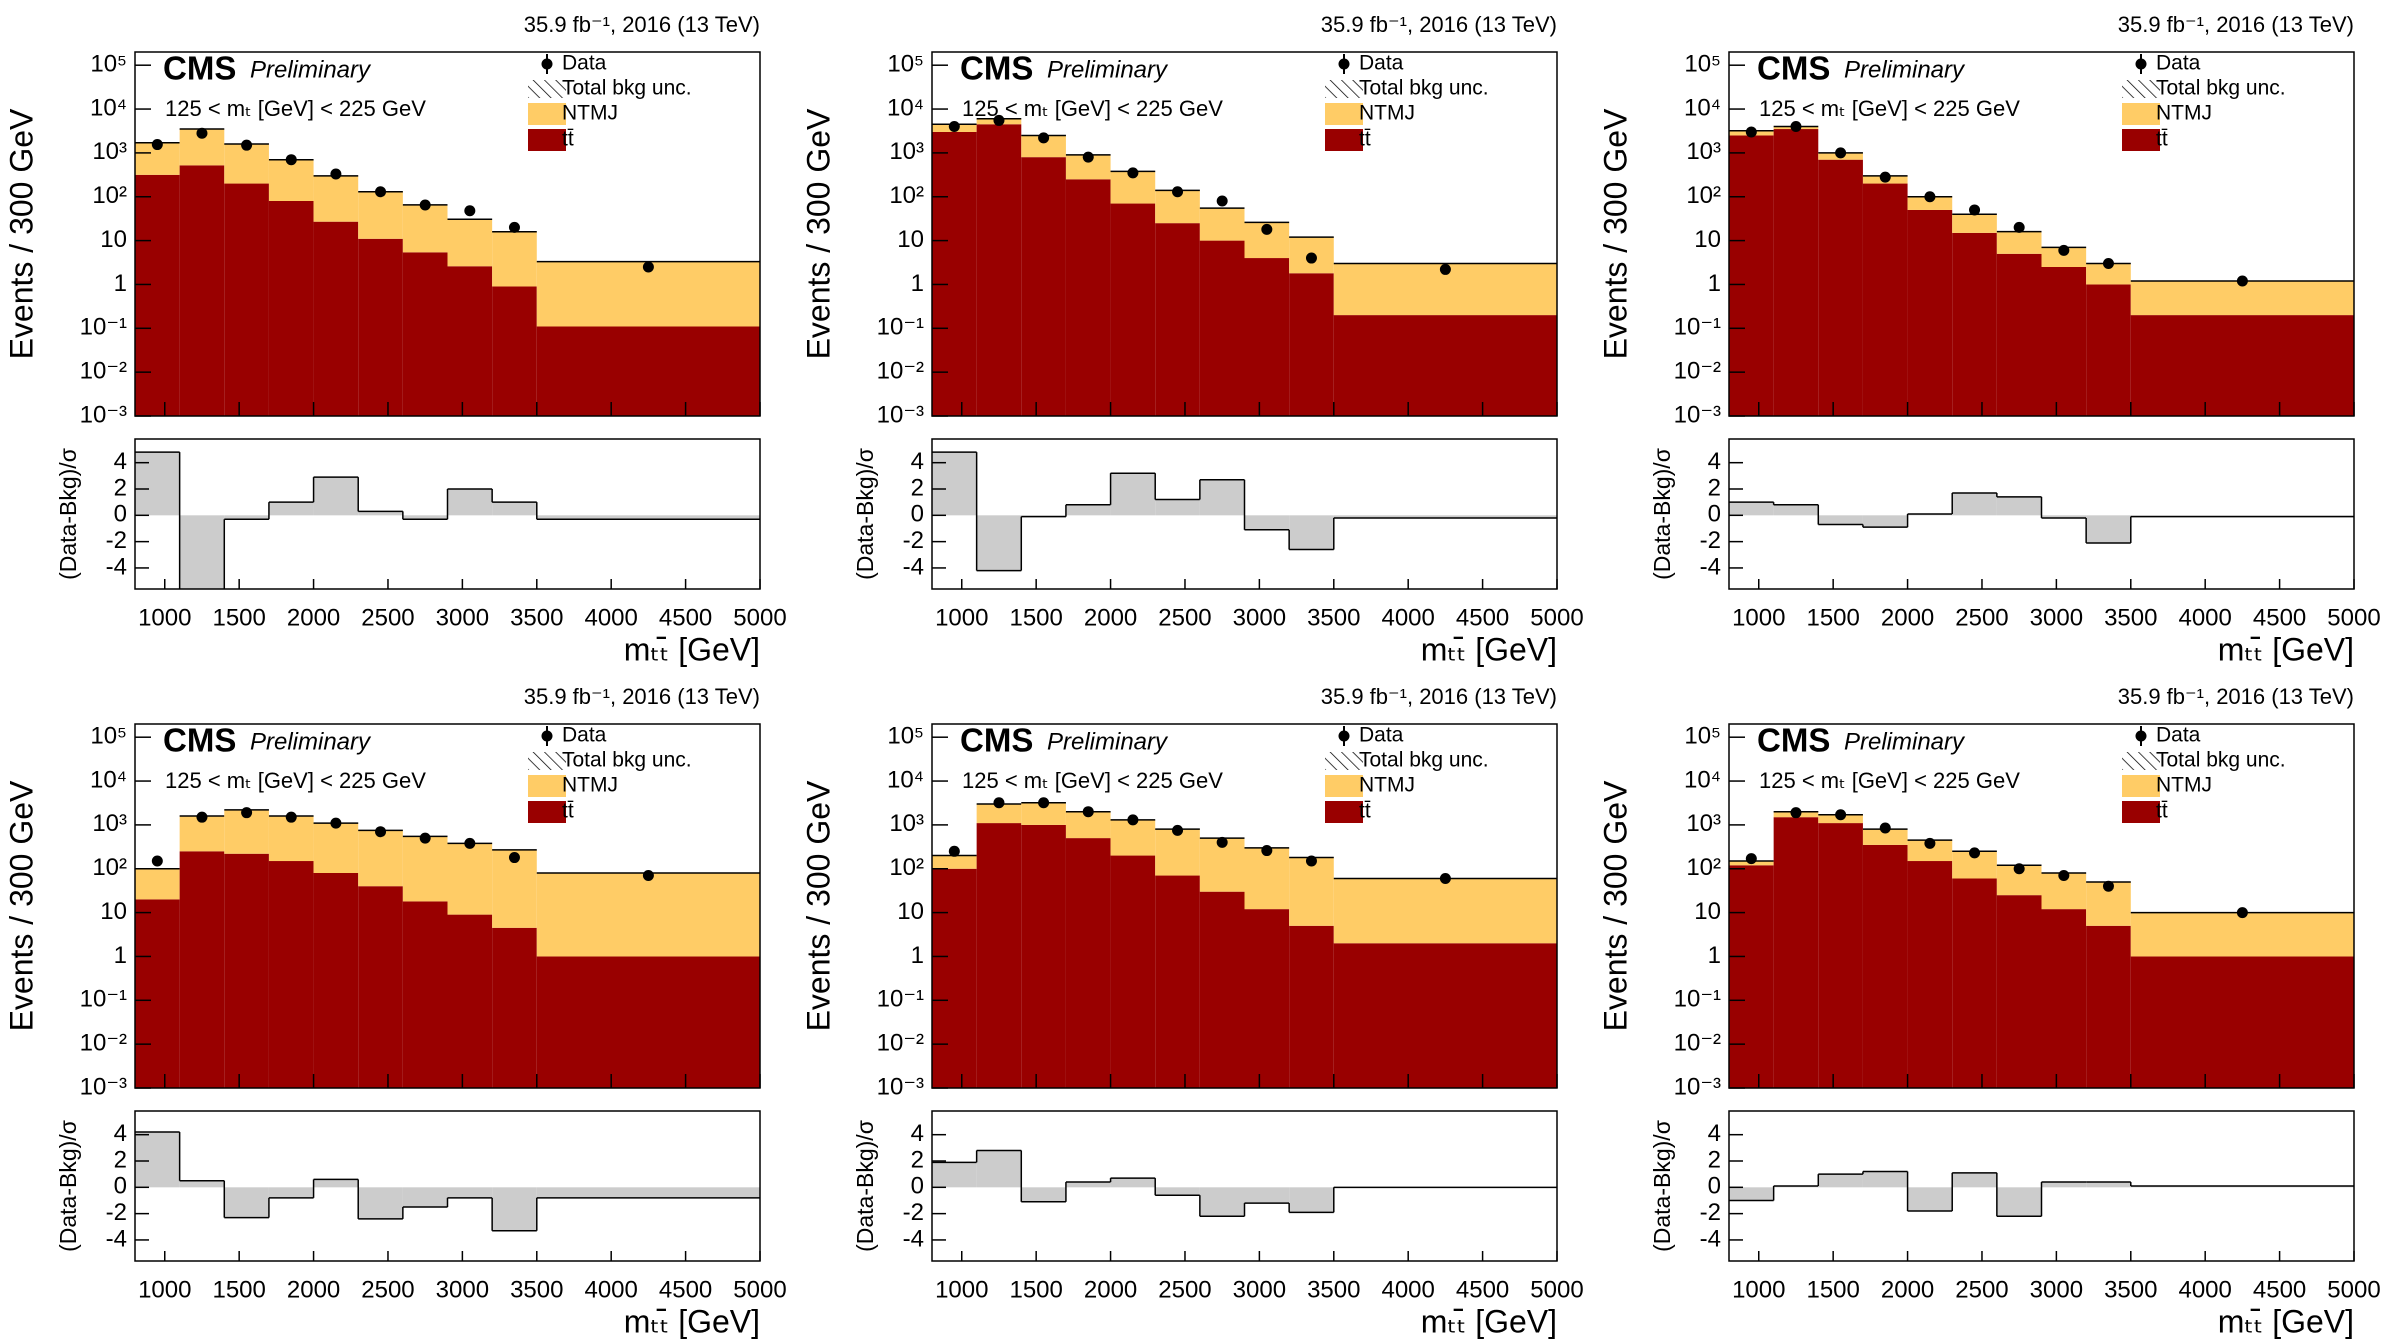 Image resolution: width=2388 pixels, height=1344 pixels. What do you see at coordinates (917, 487) in the screenshot?
I see `ratio-y-tick-label: 2` at bounding box center [917, 487].